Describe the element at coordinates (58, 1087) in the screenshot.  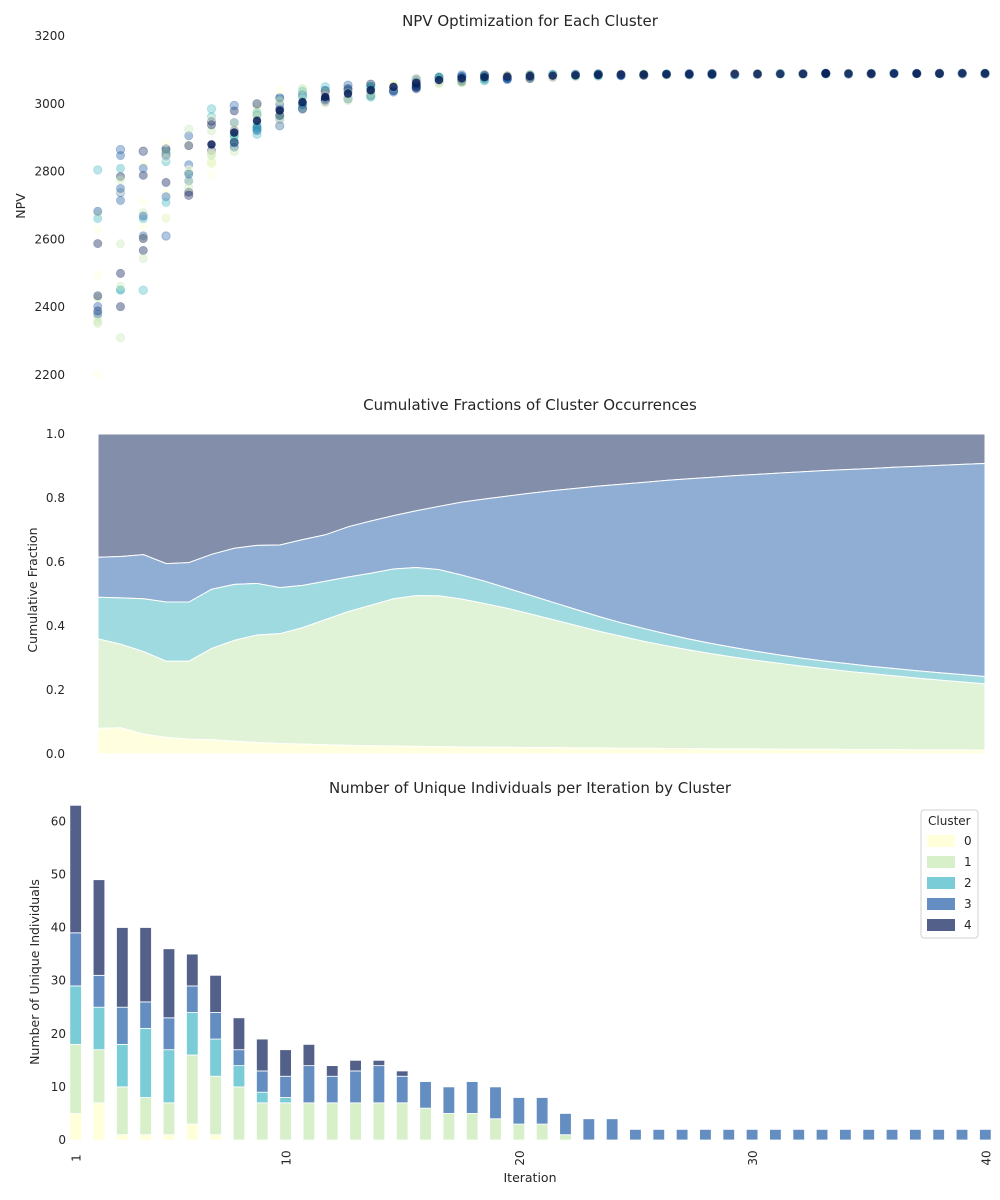
I see `bar-y-tick-label: 10` at that location.